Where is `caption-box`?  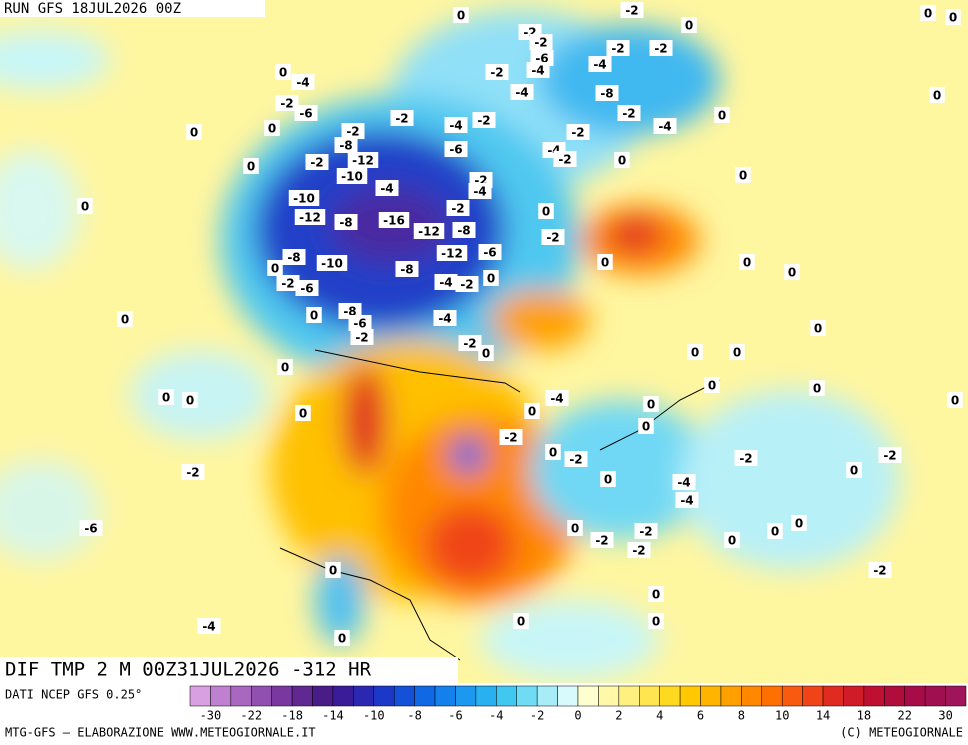
caption-box is located at coordinates (229, 670).